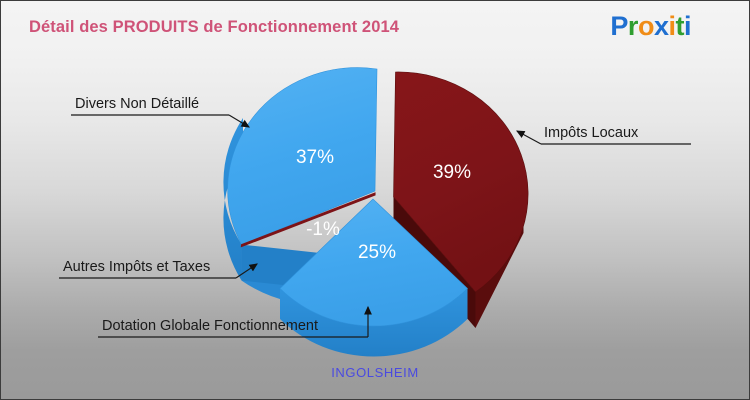 This screenshot has width=750, height=400. I want to click on slice-top-autres-impots-et-taxes, so click(308, 220).